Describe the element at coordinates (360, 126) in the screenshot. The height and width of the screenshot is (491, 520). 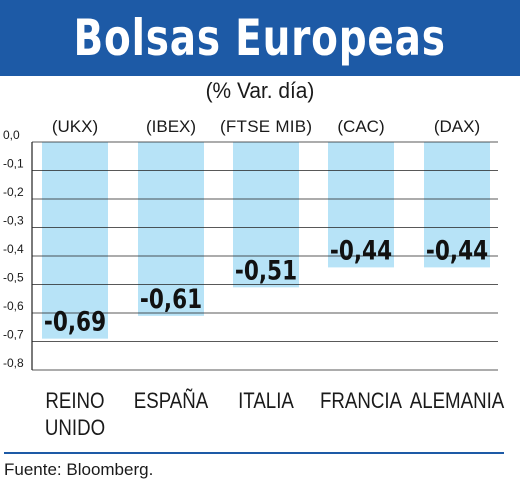
I see `index-label: (CAC)` at that location.